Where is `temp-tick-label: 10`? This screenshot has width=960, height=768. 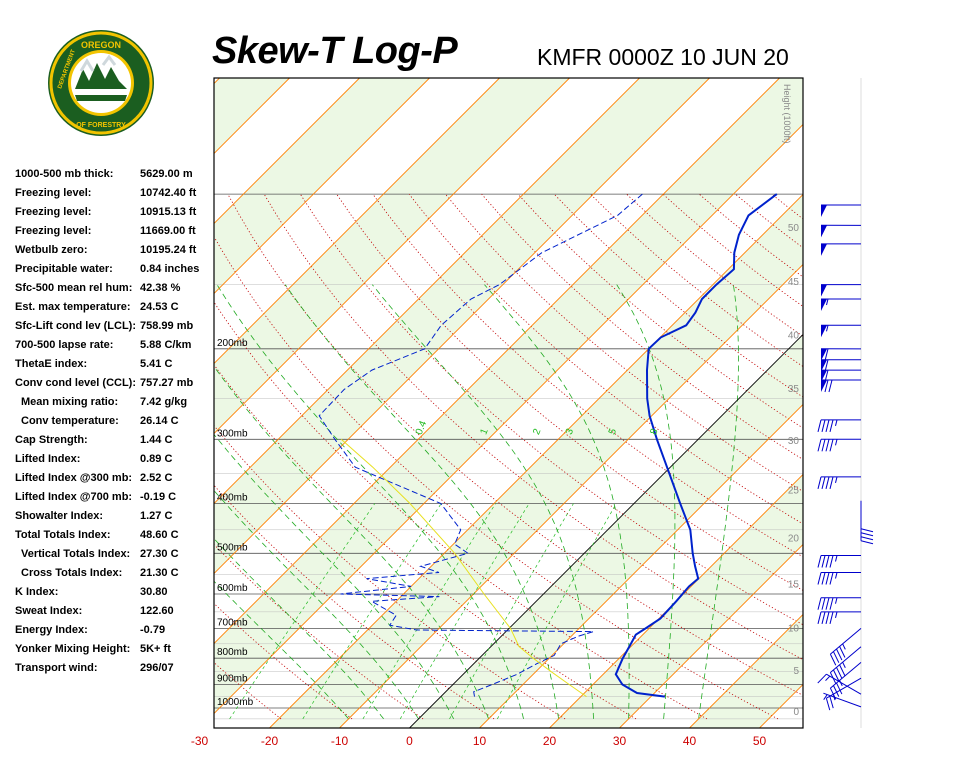 temp-tick-label: 10 is located at coordinates (480, 741).